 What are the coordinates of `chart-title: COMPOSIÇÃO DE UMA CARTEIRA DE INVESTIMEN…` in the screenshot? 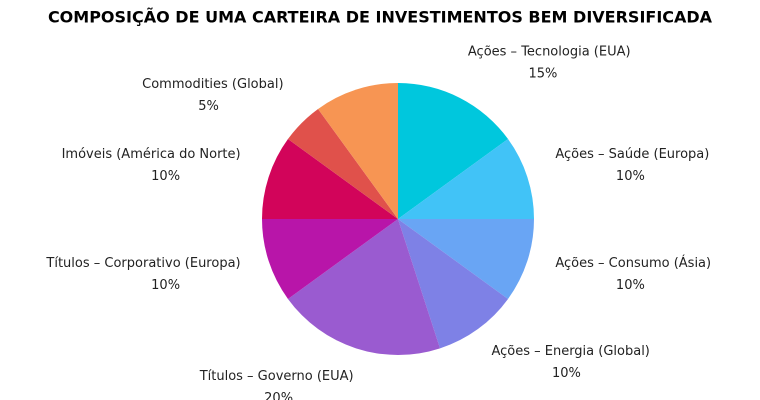 It's located at (380, 17).